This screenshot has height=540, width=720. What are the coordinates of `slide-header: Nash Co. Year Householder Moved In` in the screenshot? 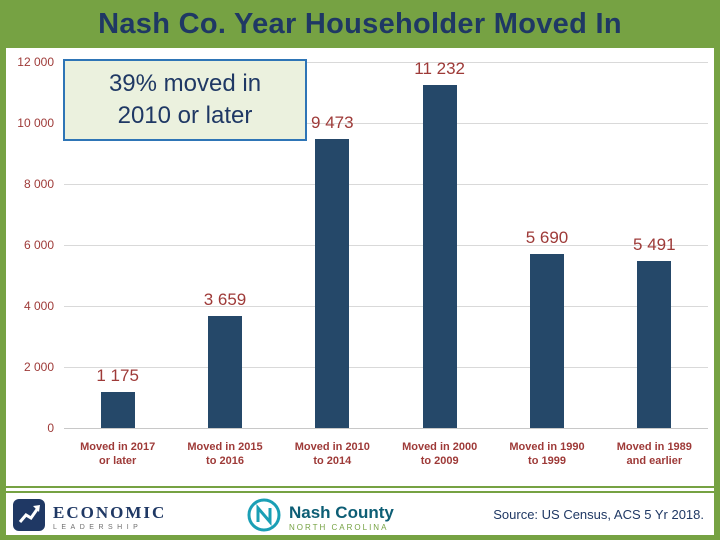 It's located at (360, 24).